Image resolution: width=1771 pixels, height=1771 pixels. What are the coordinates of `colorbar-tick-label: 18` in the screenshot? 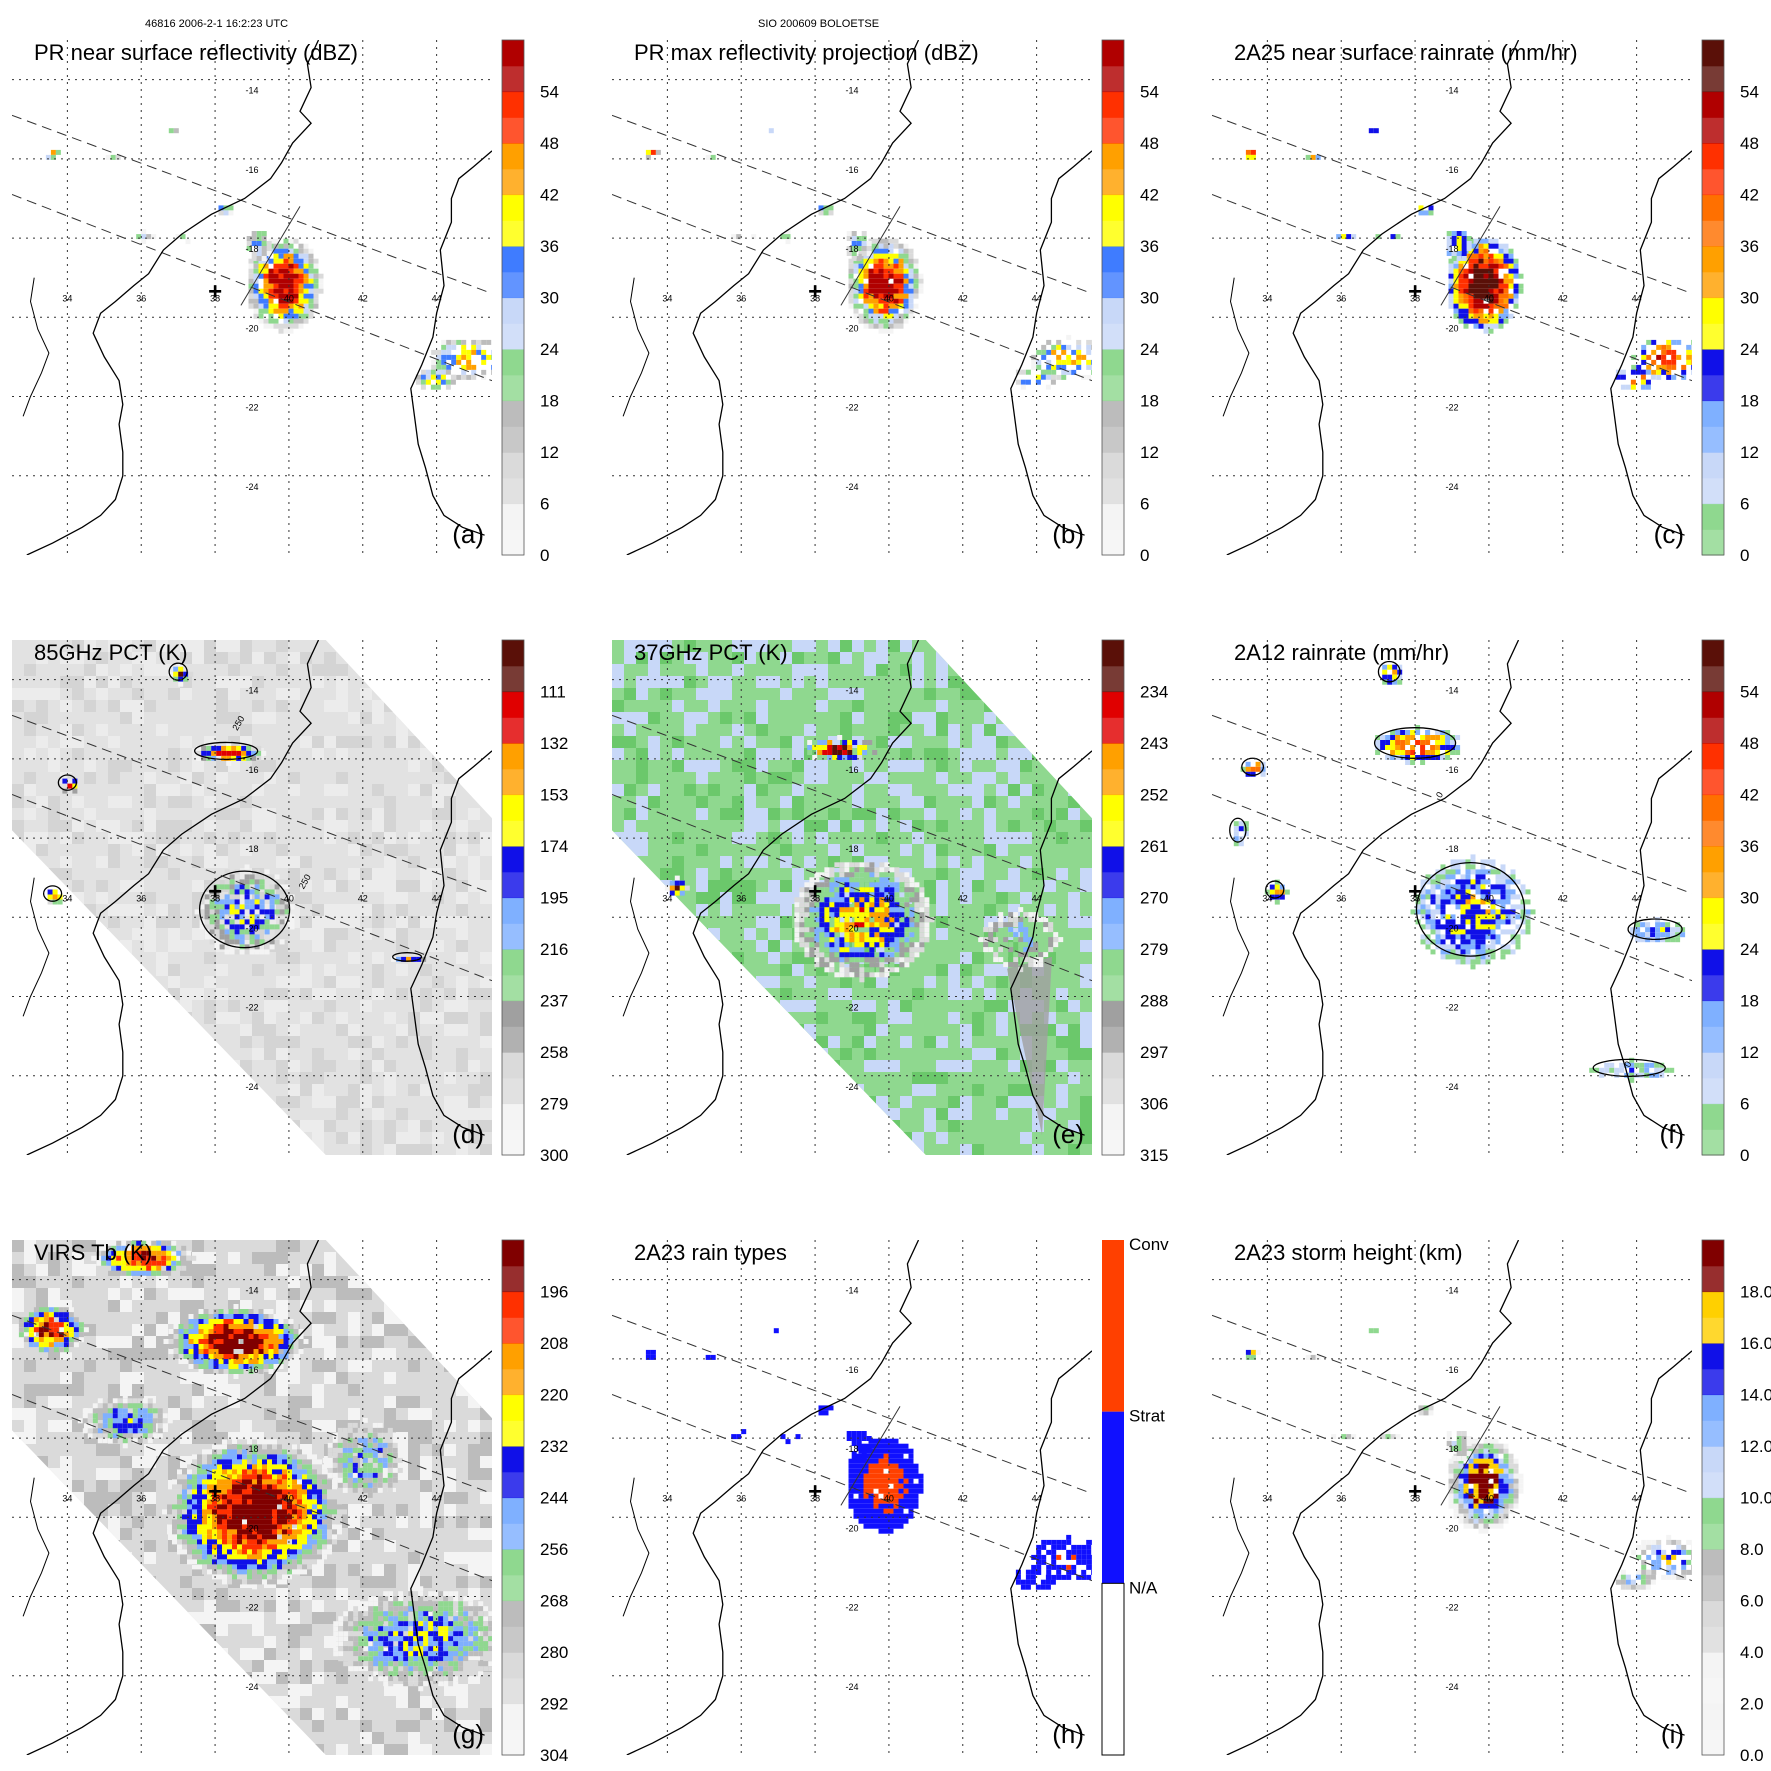 It's located at (1149, 401).